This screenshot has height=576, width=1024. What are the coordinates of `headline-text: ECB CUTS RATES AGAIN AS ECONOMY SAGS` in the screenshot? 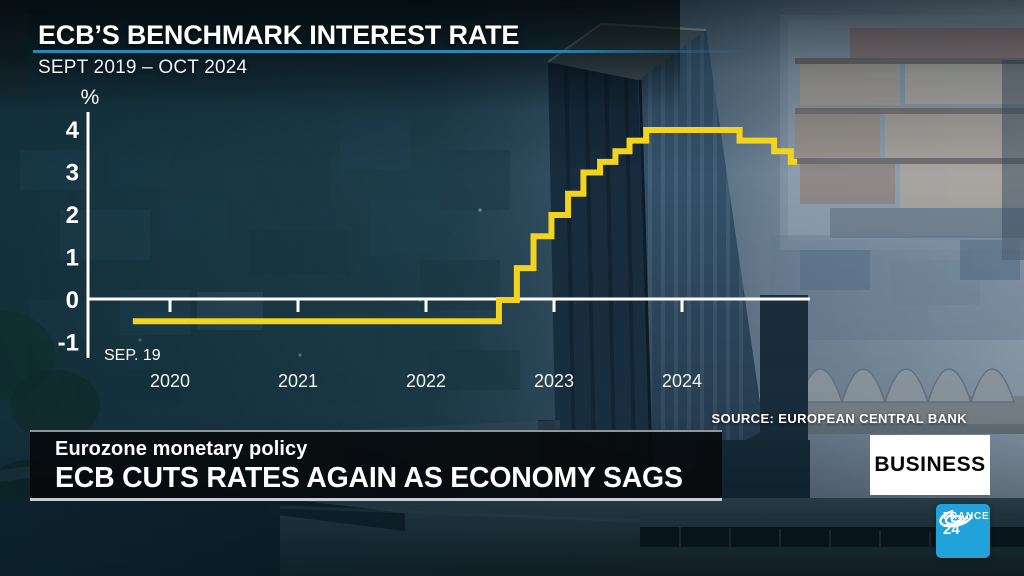 It's located at (369, 478).